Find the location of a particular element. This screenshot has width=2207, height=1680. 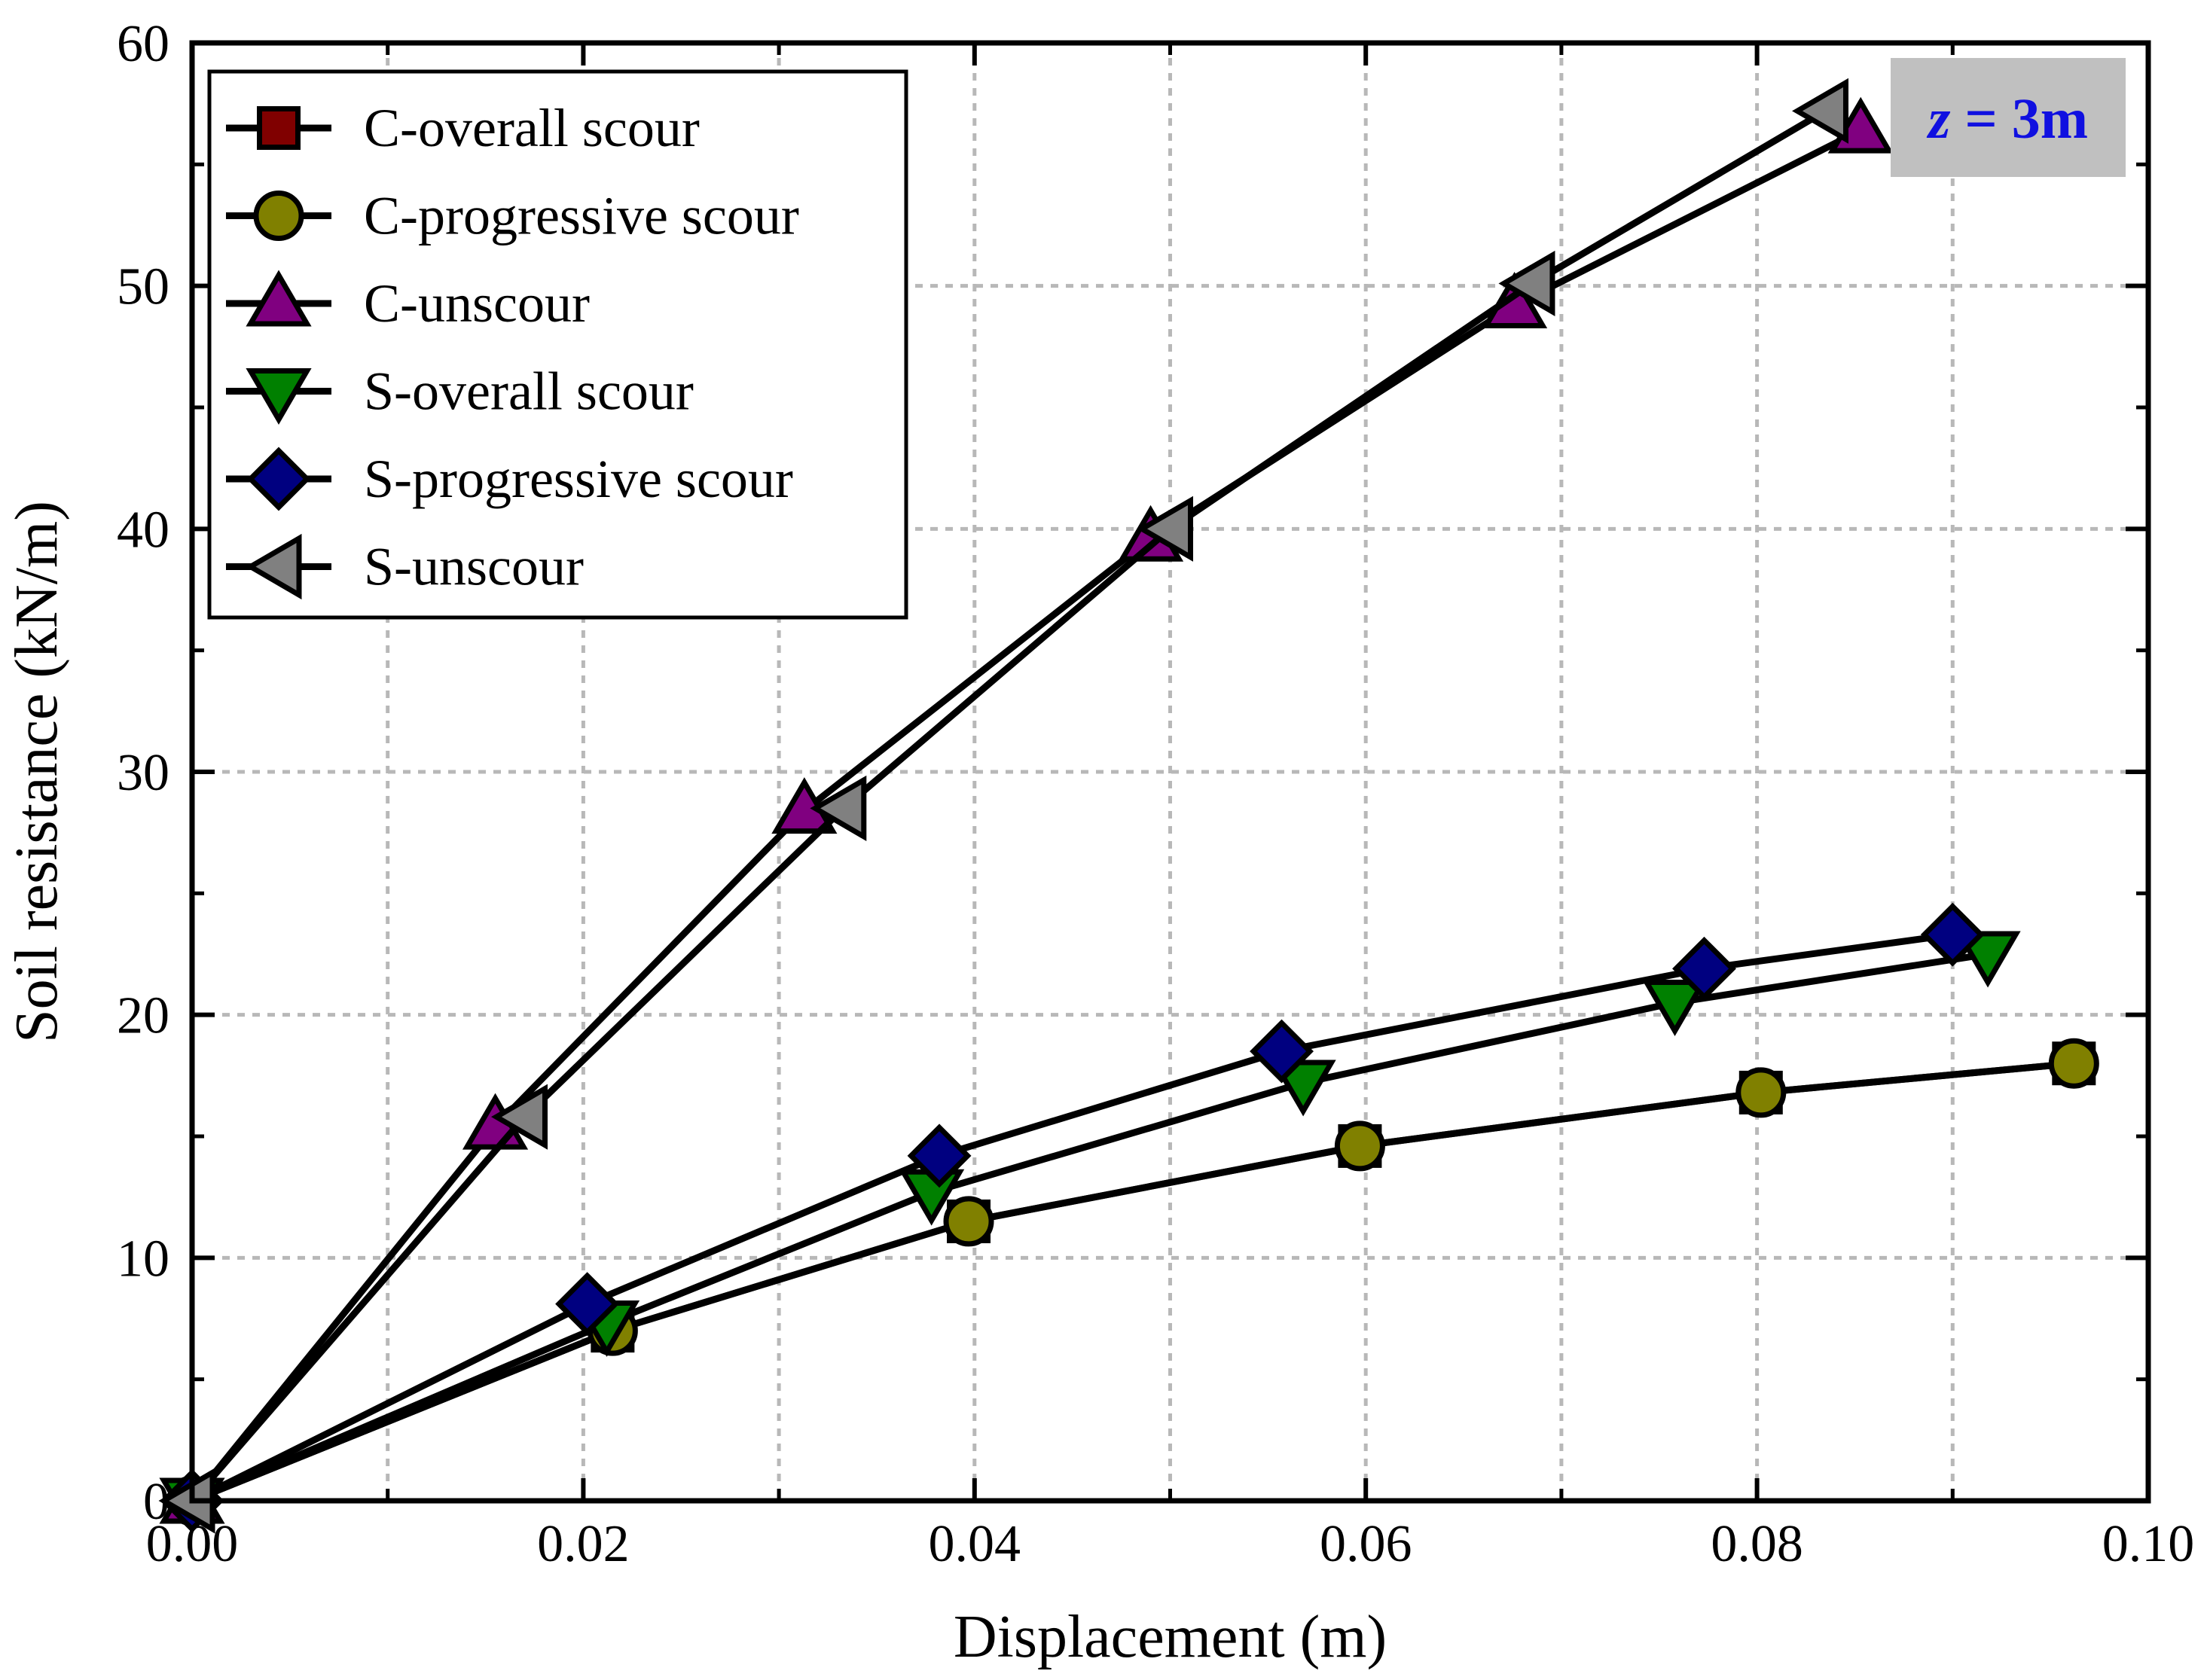

y-tick-label: 10 is located at coordinates (143, 1259).